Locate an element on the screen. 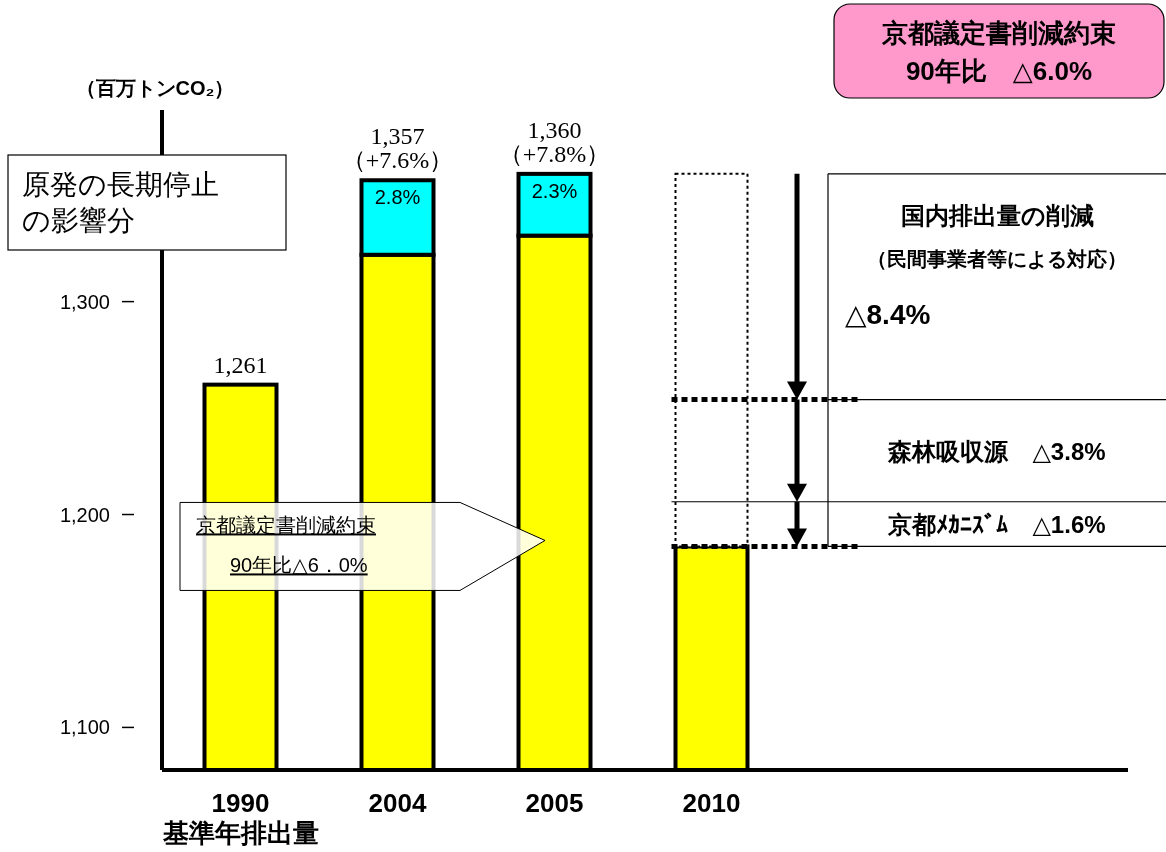  x-tick-label: 2005 is located at coordinates (554, 803).